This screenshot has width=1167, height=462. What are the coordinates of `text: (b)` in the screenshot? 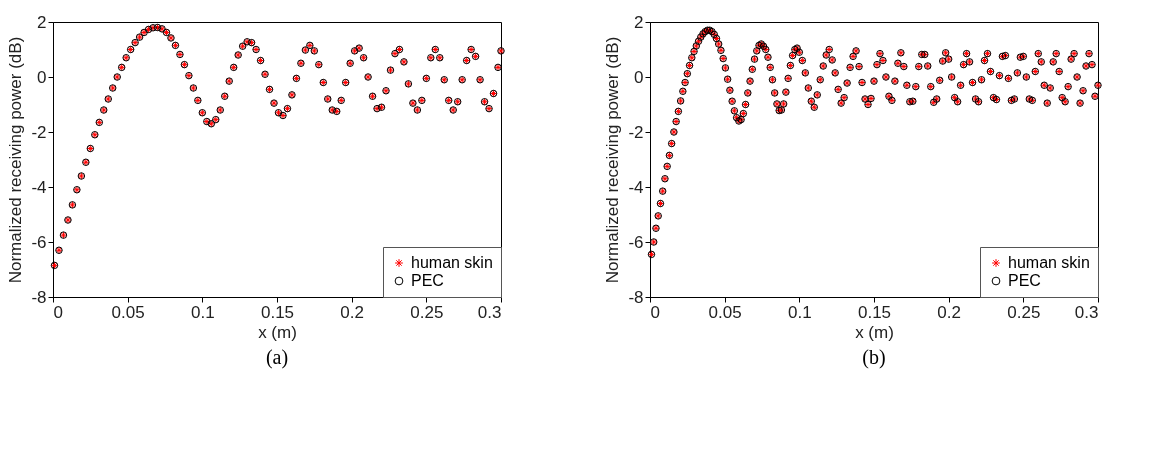 It's located at (874, 357).